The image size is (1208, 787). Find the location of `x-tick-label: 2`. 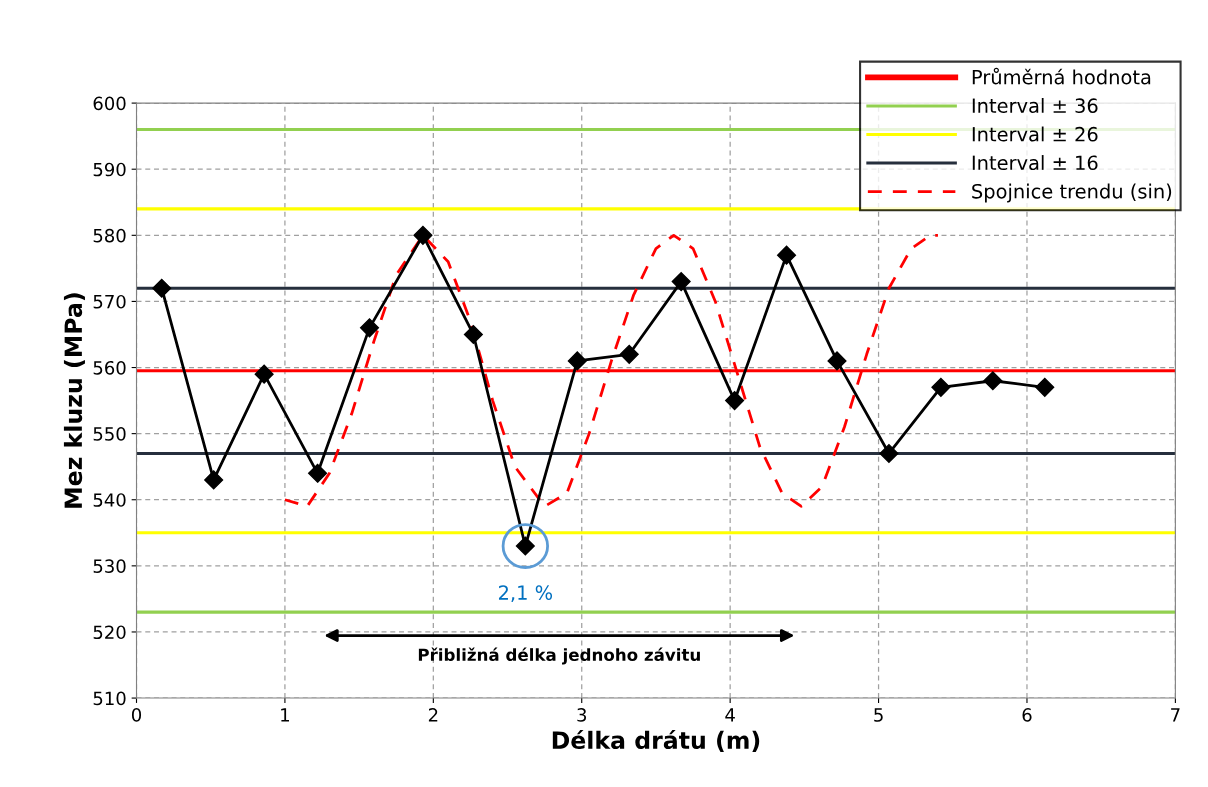

x-tick-label: 2 is located at coordinates (433, 715).